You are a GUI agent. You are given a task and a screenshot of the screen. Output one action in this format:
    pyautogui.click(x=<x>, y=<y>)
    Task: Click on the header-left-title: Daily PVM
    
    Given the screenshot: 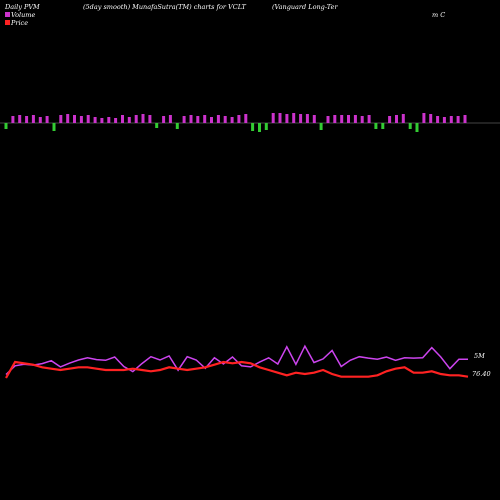 What is the action you would take?
    pyautogui.click(x=22, y=7)
    